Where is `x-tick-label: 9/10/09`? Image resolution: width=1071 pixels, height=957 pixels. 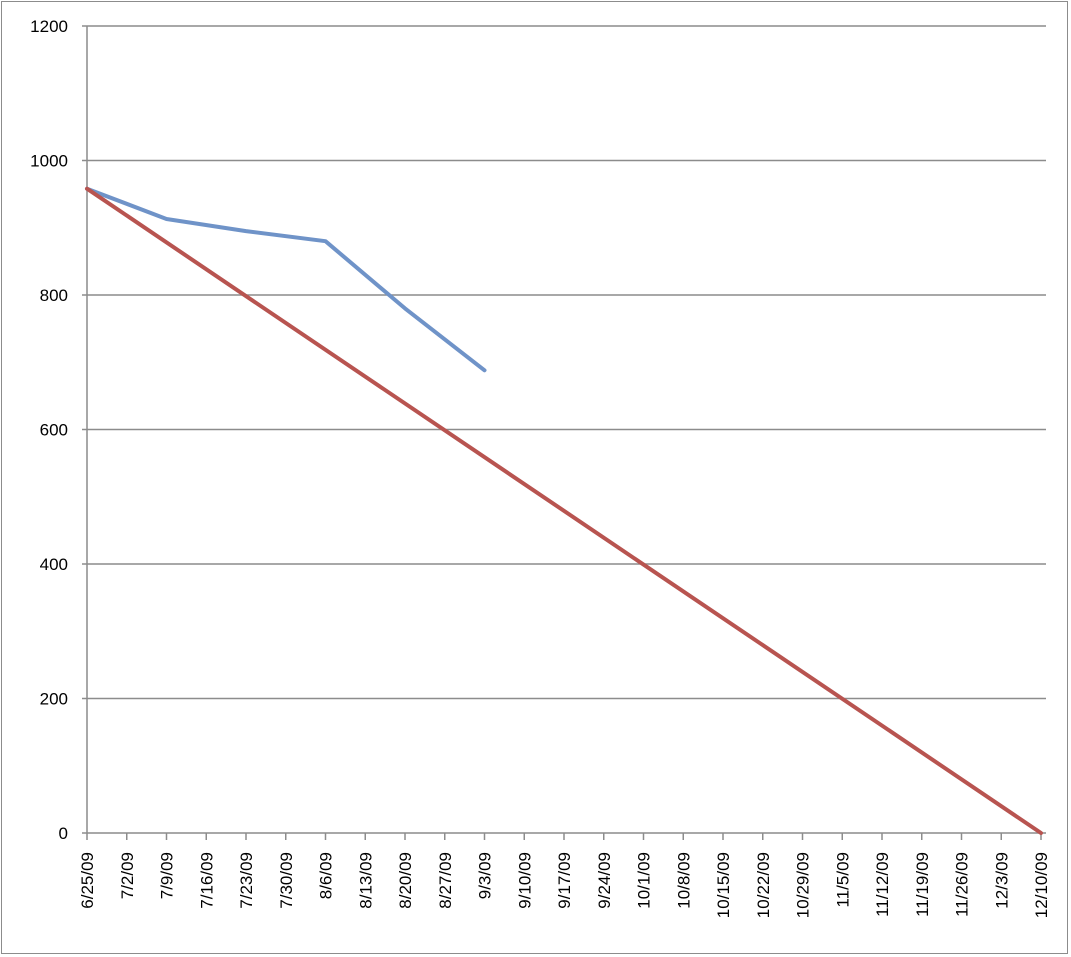 x-tick-label: 9/10/09 is located at coordinates (524, 880).